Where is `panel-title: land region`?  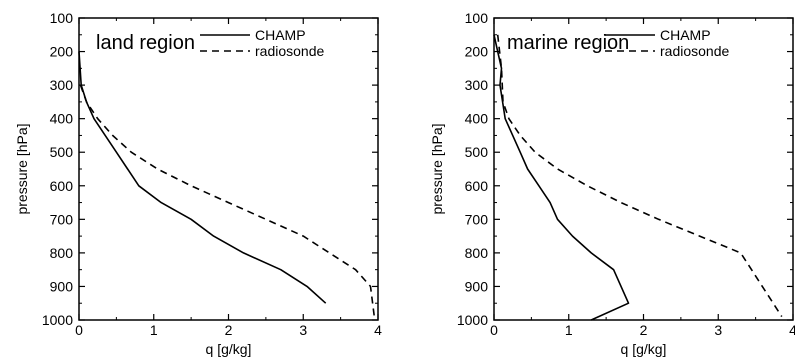 panel-title: land region is located at coordinates (145, 43).